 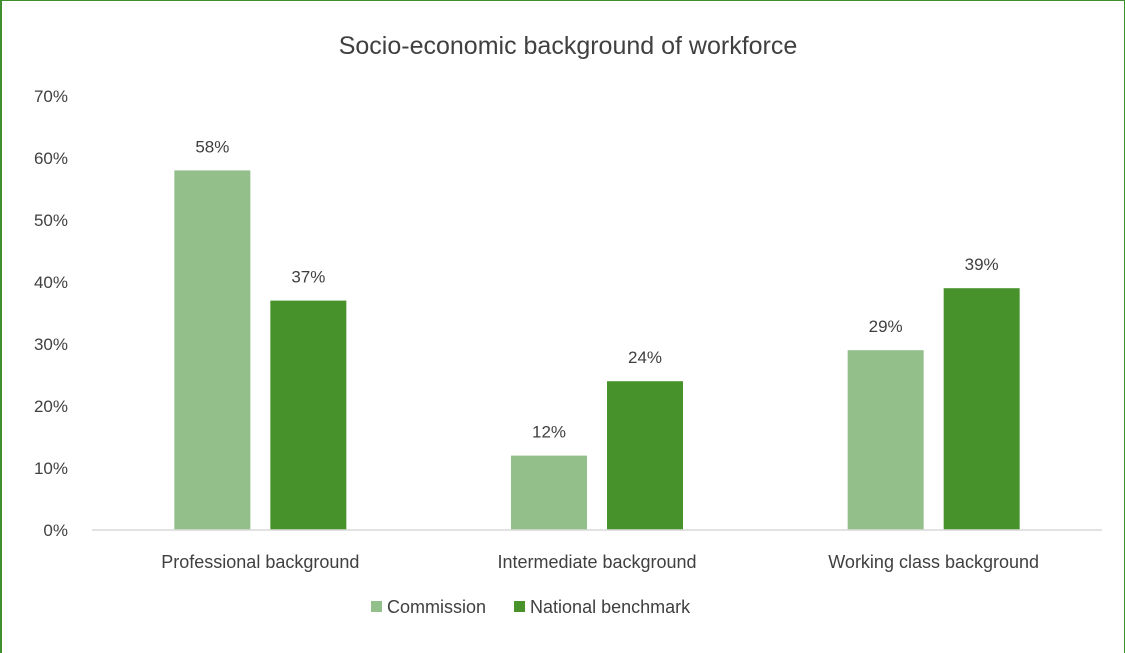 What do you see at coordinates (933, 562) in the screenshot?
I see `x-category-label: Working class background` at bounding box center [933, 562].